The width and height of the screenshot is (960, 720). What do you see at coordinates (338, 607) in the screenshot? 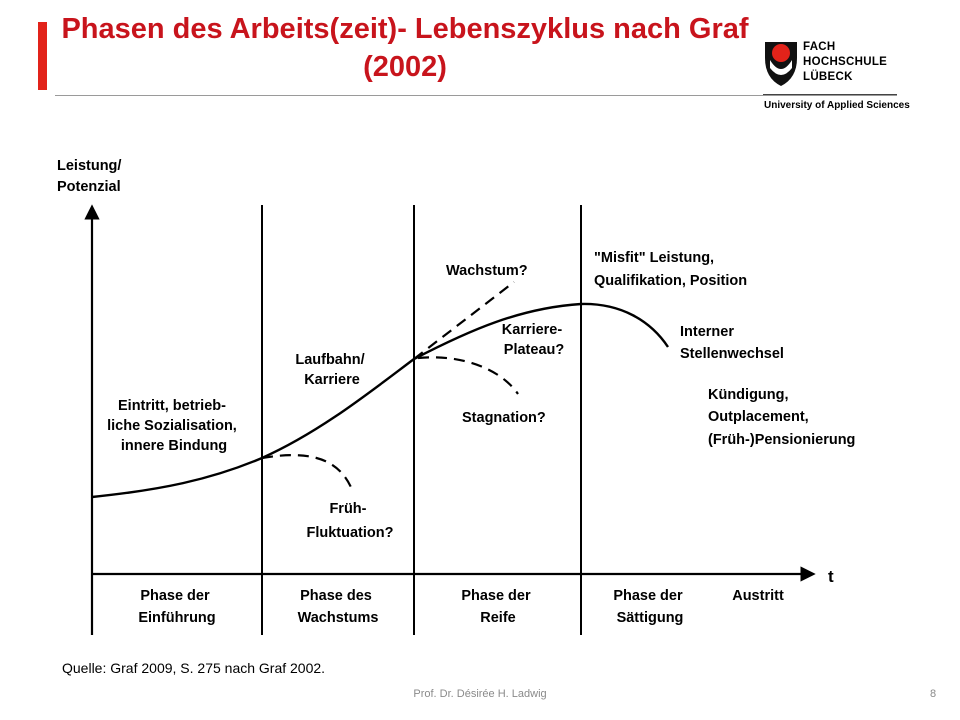
I see `phase-label-growth: Phase des Wachstums` at bounding box center [338, 607].